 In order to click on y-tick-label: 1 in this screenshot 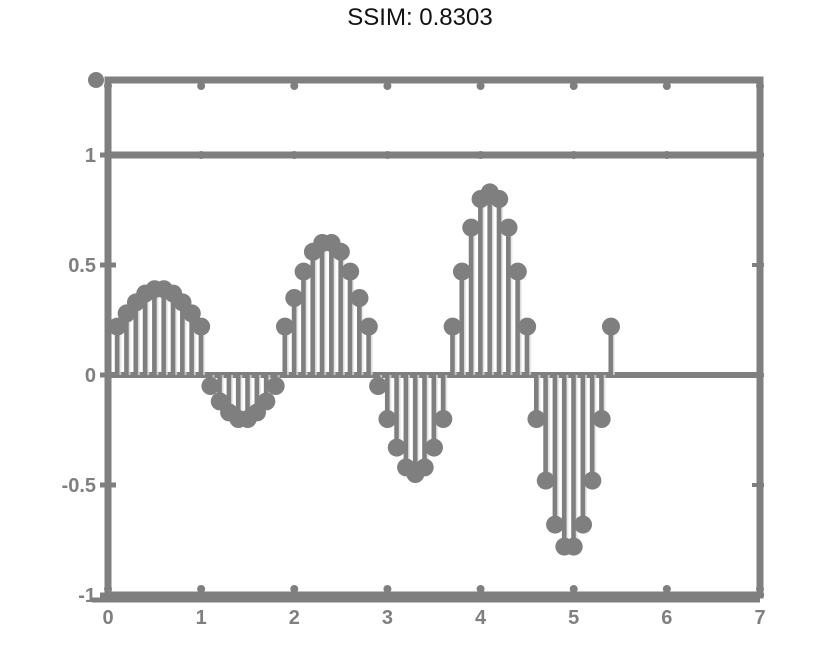, I will do `click(90, 156)`.